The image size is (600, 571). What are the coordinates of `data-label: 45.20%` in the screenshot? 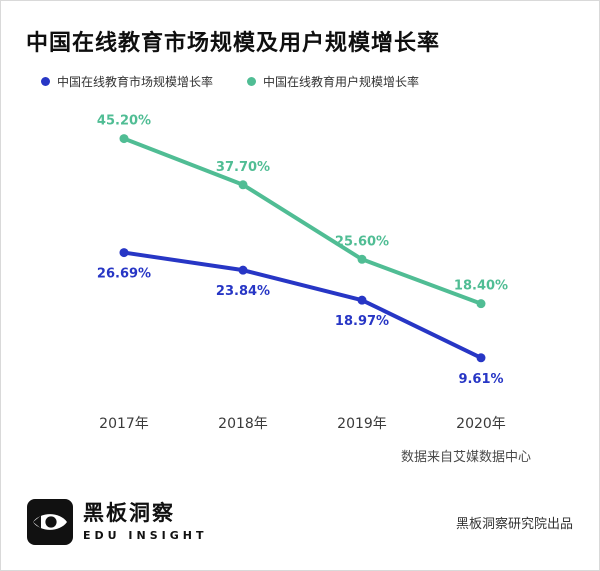 It's located at (124, 121).